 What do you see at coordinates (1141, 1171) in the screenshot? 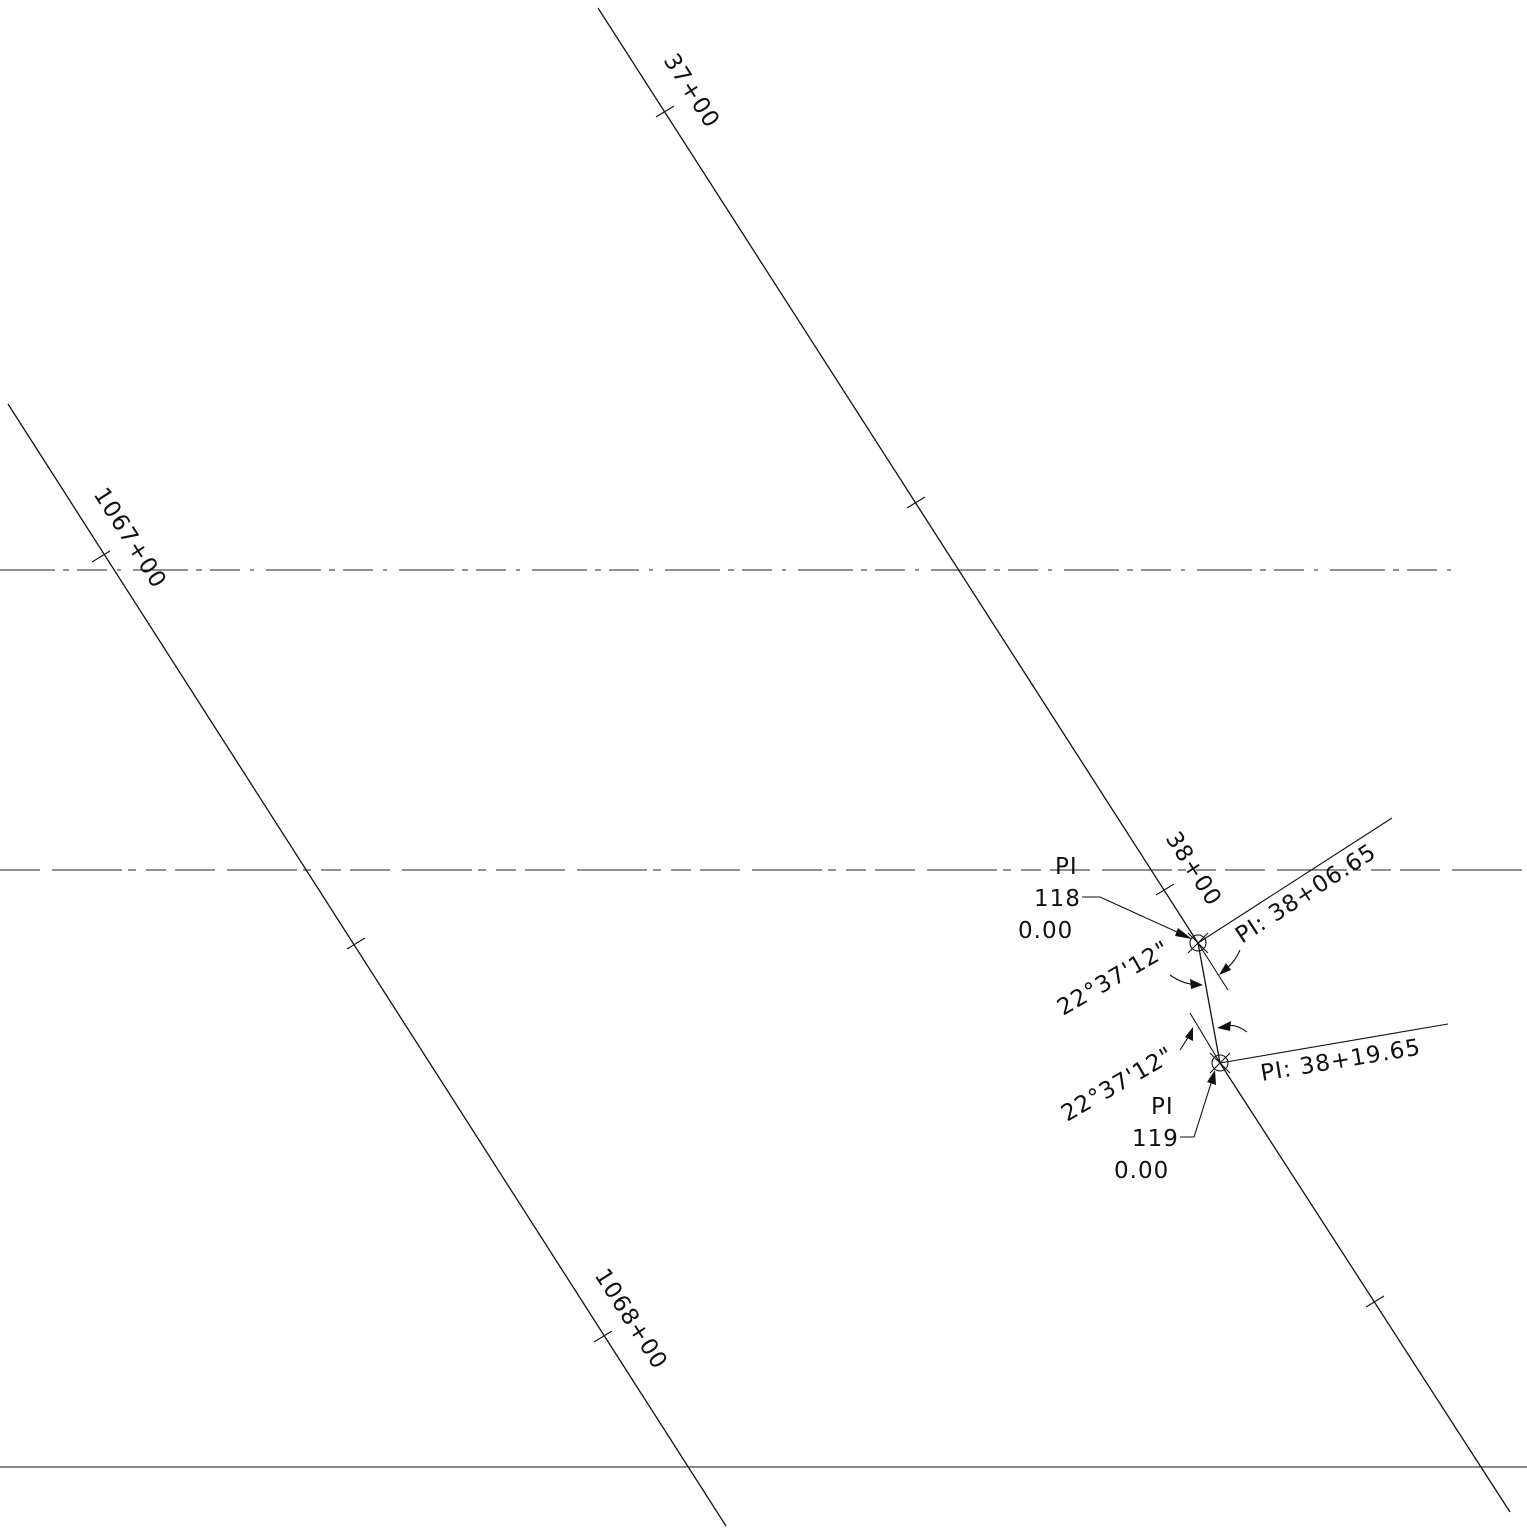
I see `pi119-value: 0.00` at bounding box center [1141, 1171].